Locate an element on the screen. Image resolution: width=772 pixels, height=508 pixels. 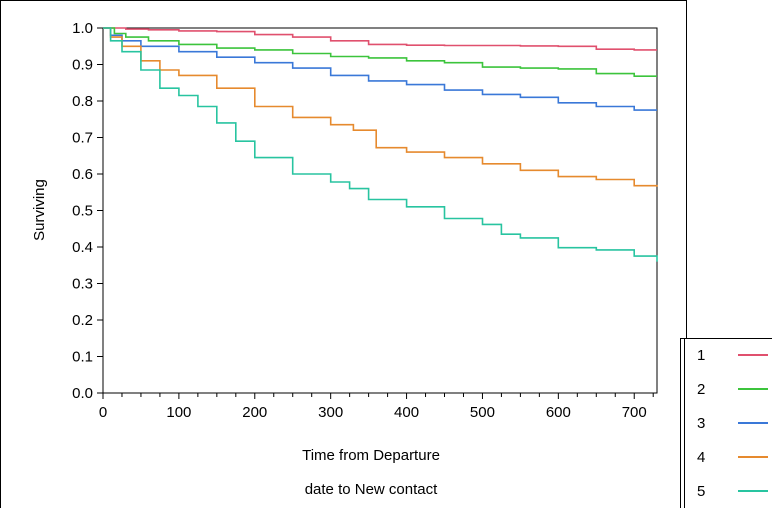
x-tick-label: 700 is located at coordinates (634, 412).